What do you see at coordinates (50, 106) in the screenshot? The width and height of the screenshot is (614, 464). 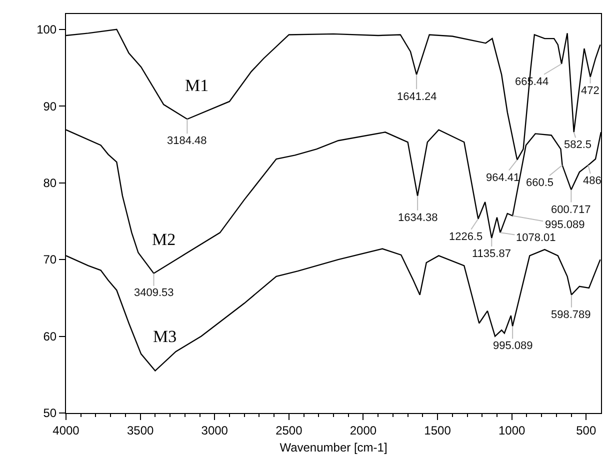 I see `y-tick-label: 90` at bounding box center [50, 106].